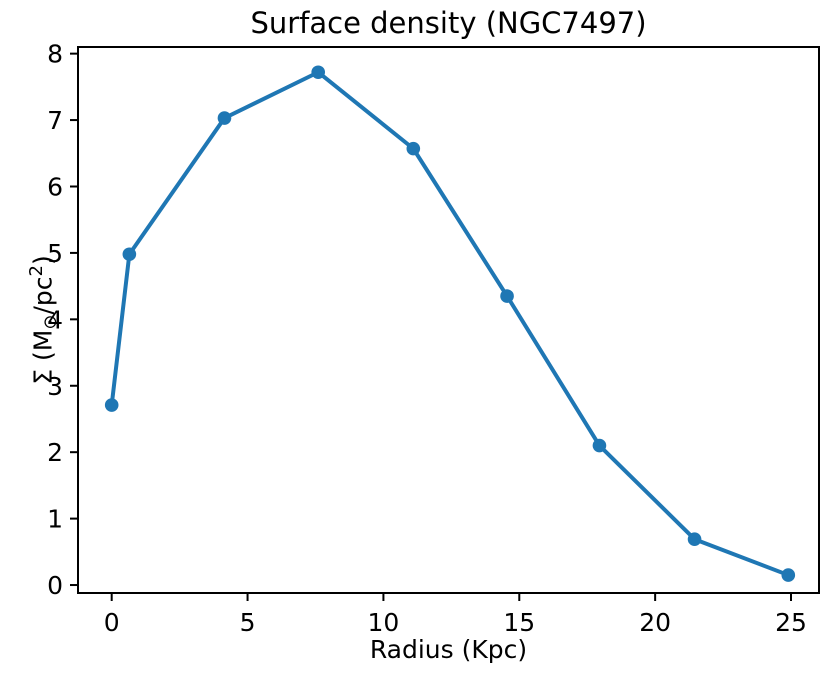 The width and height of the screenshot is (838, 680). Describe the element at coordinates (55, 120) in the screenshot. I see `y-tick-label: 7` at that location.